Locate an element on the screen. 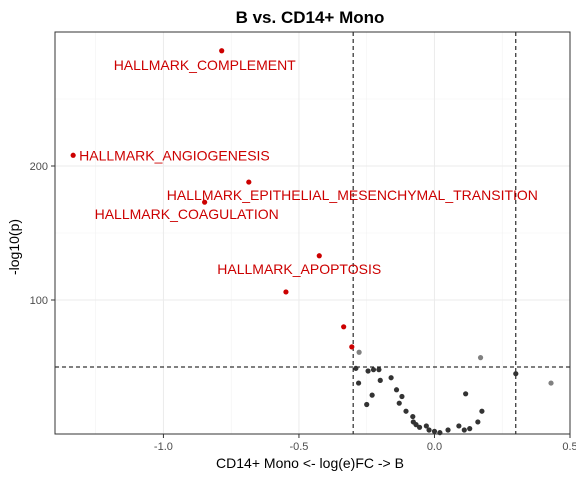 The height and width of the screenshot is (480, 576). y-tick-label: 200 is located at coordinates (39, 167).